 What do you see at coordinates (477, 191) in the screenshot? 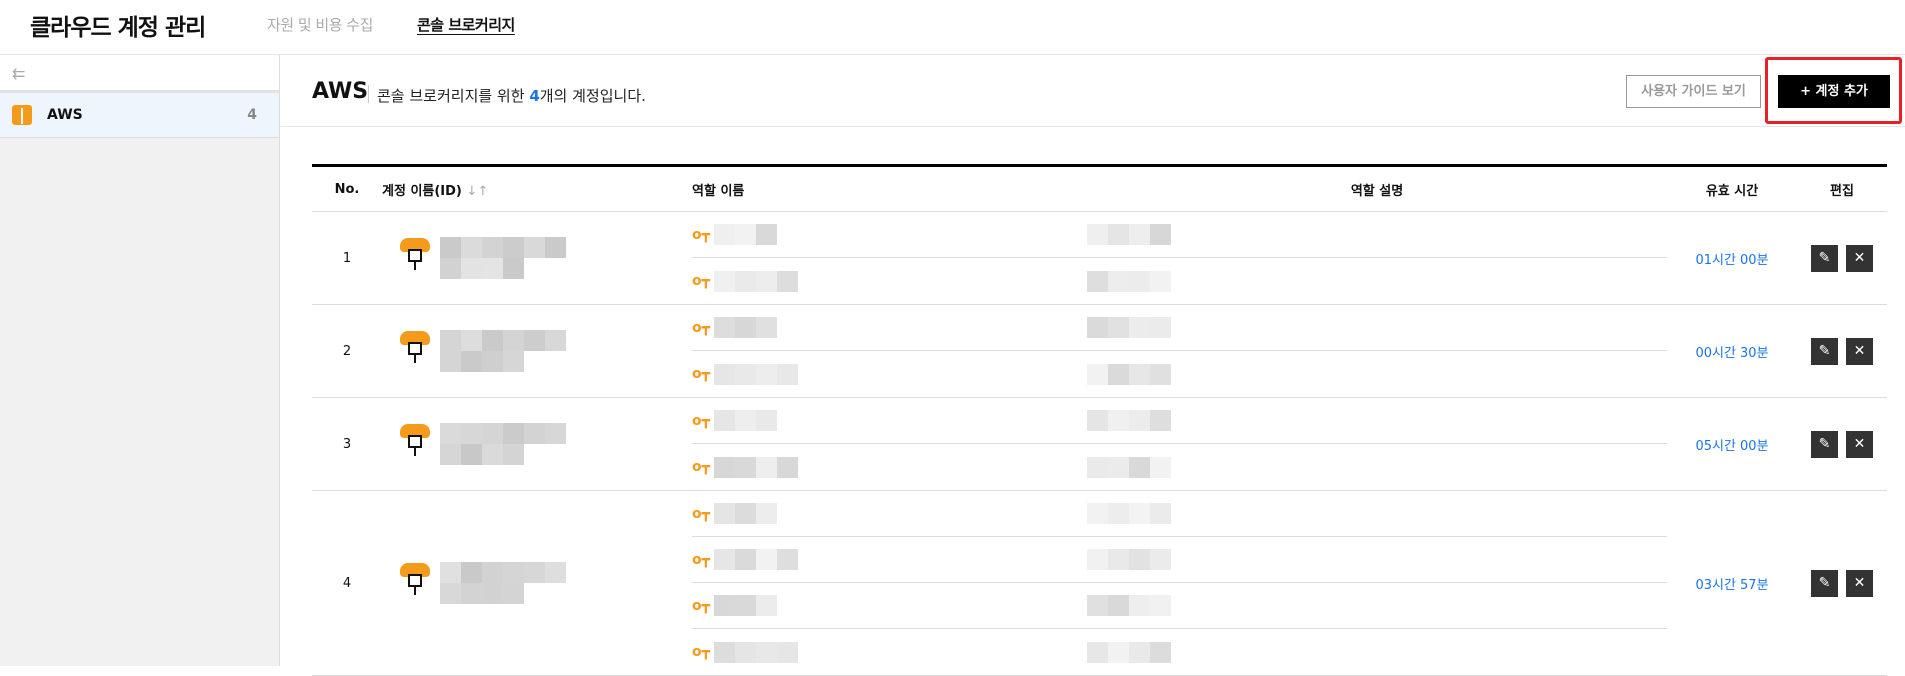
I see `sort-icon: ↓↑` at bounding box center [477, 191].